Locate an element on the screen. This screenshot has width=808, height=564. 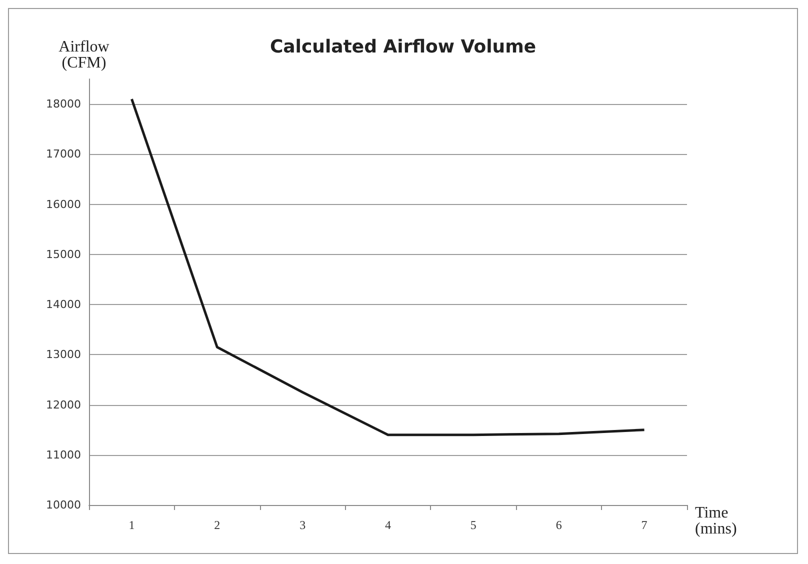
y-tick-label: 14000 is located at coordinates (63, 305).